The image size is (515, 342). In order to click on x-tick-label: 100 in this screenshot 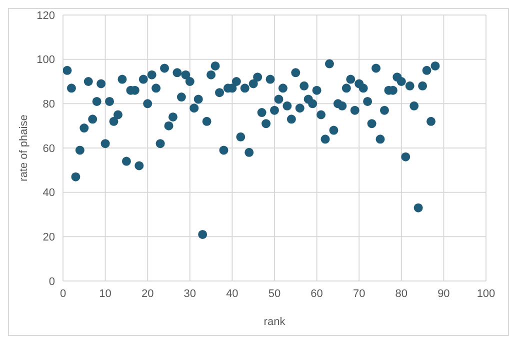, I will do `click(486, 294)`.